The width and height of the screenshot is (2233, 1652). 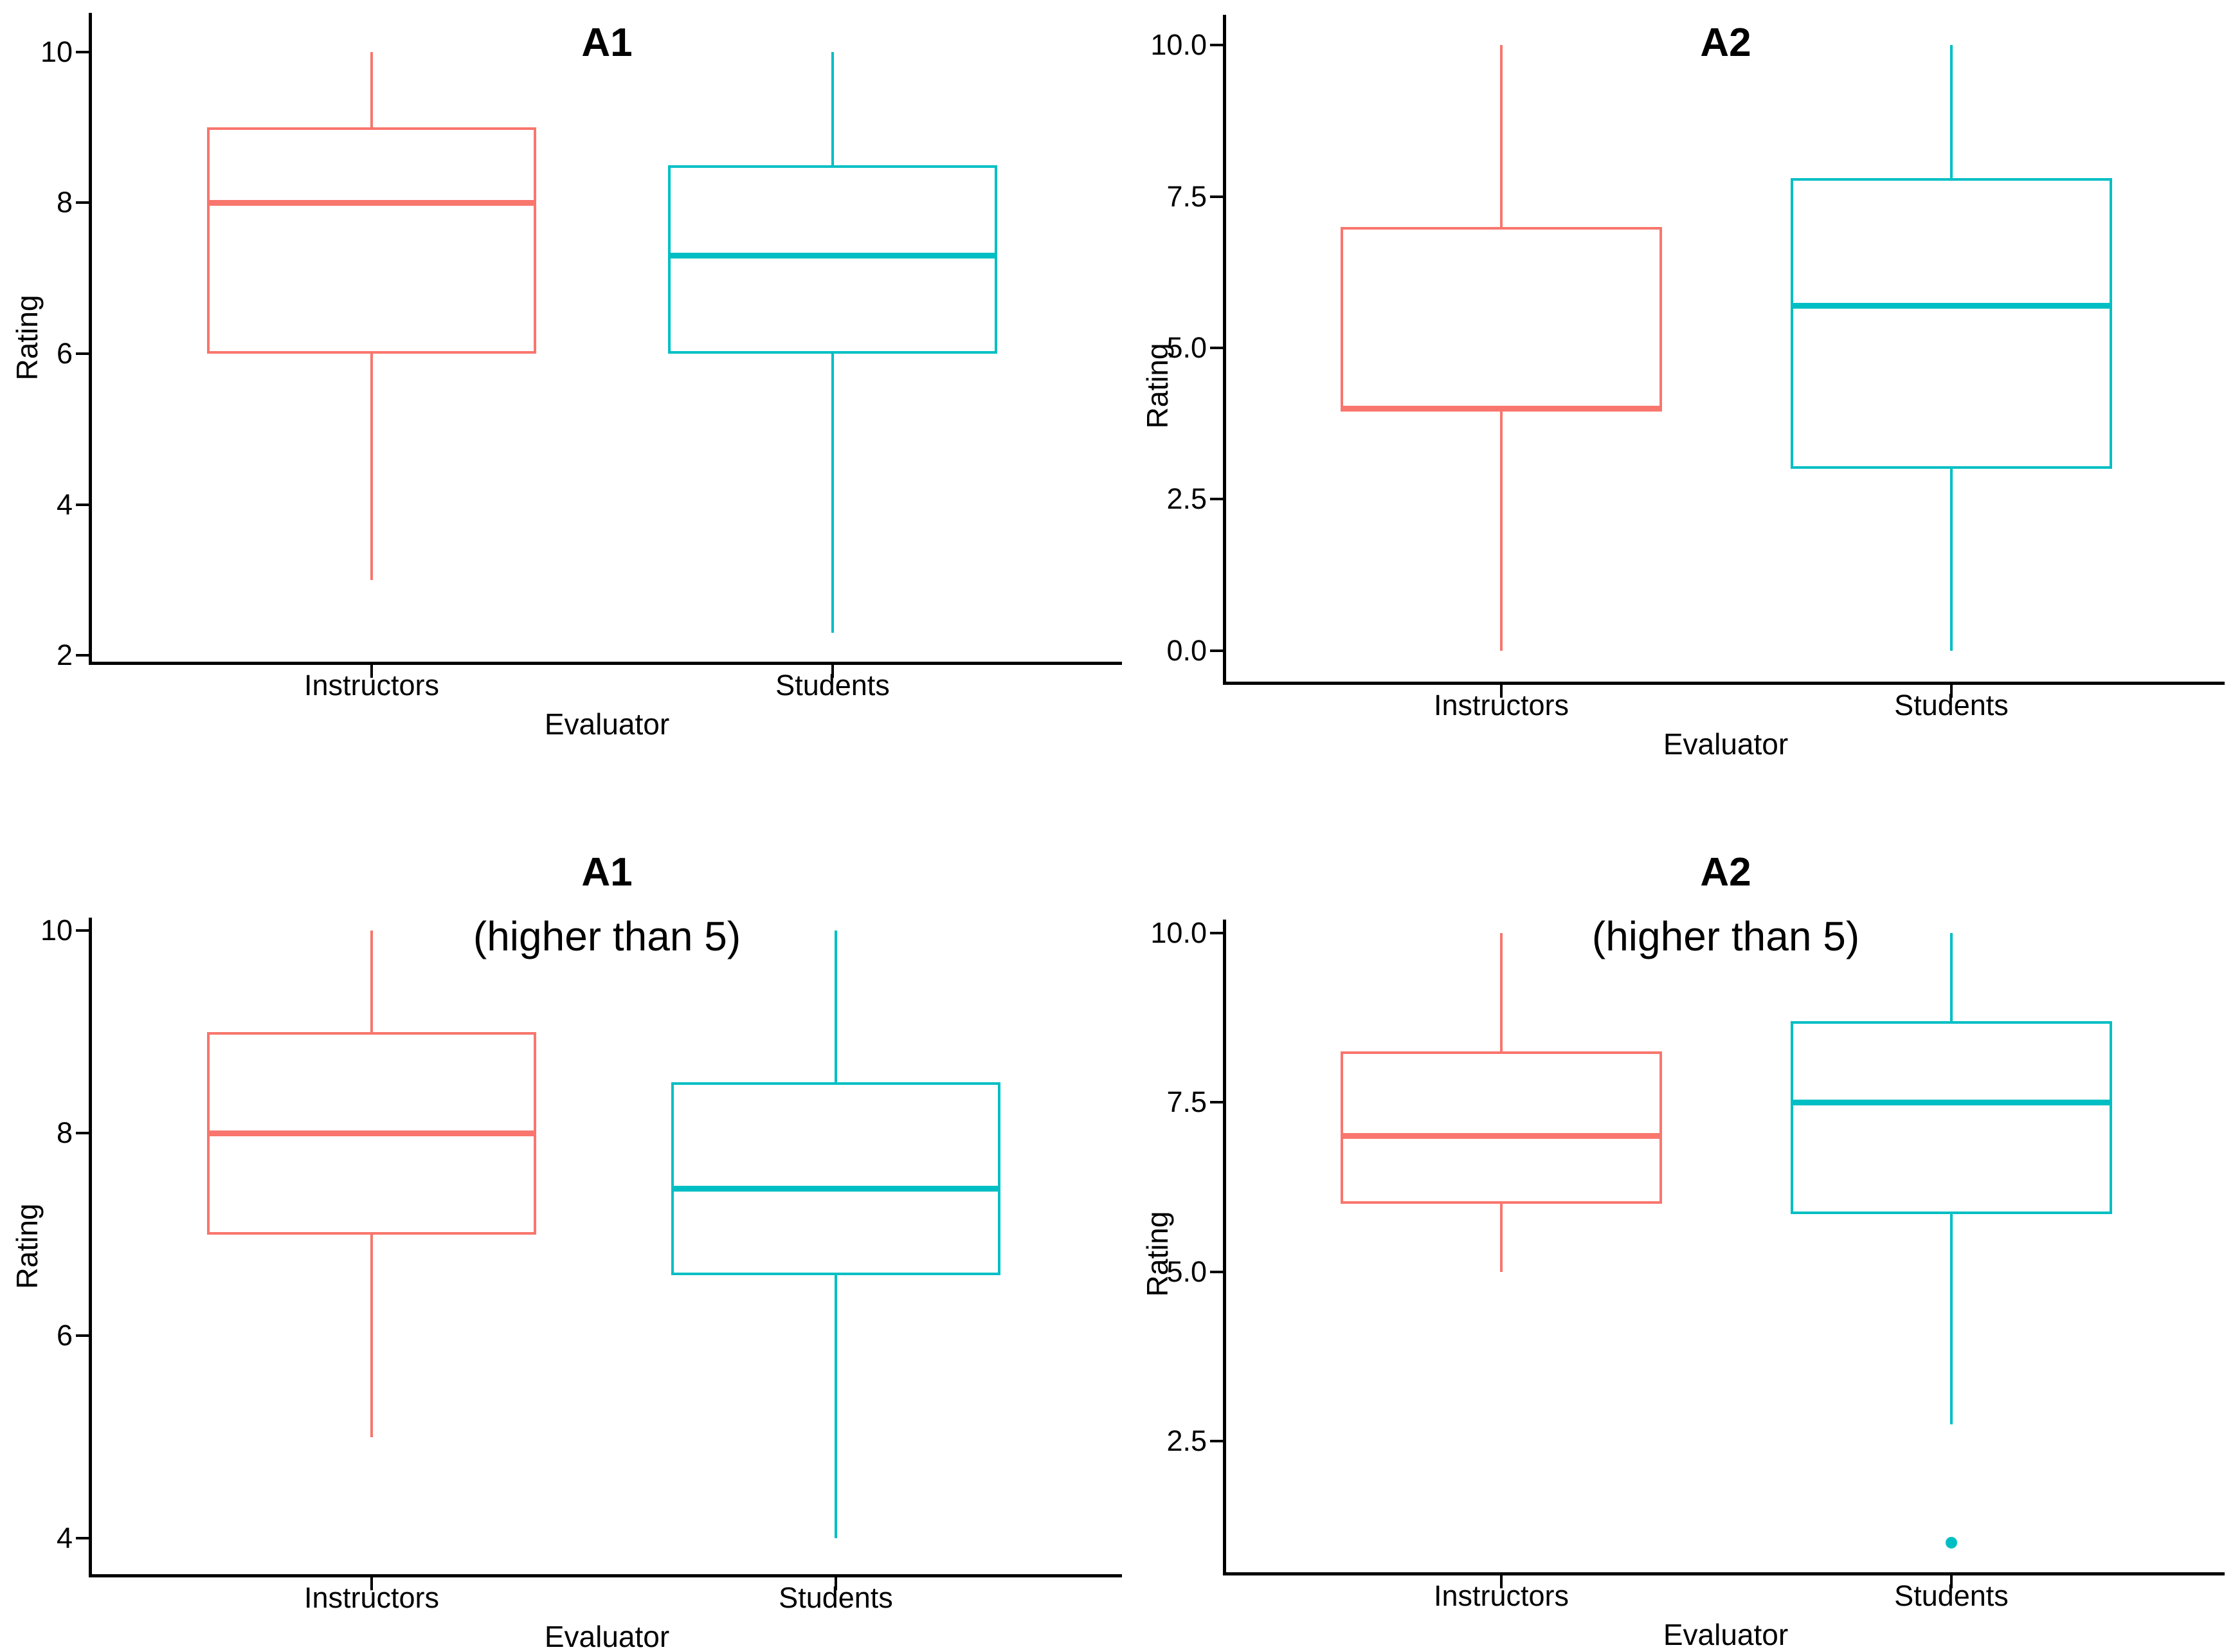 What do you see at coordinates (1186, 650) in the screenshot?
I see `y-tick-label: 0.0` at bounding box center [1186, 650].